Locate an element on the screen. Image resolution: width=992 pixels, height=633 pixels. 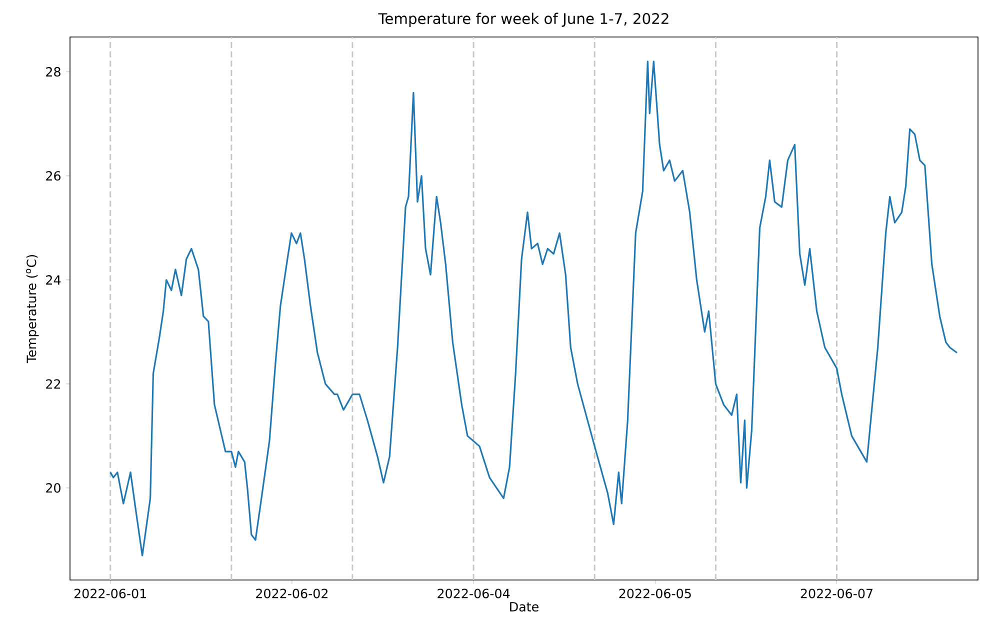
y-axis-title: Temperature ($^{o}$C) is located at coordinates (32, 309).